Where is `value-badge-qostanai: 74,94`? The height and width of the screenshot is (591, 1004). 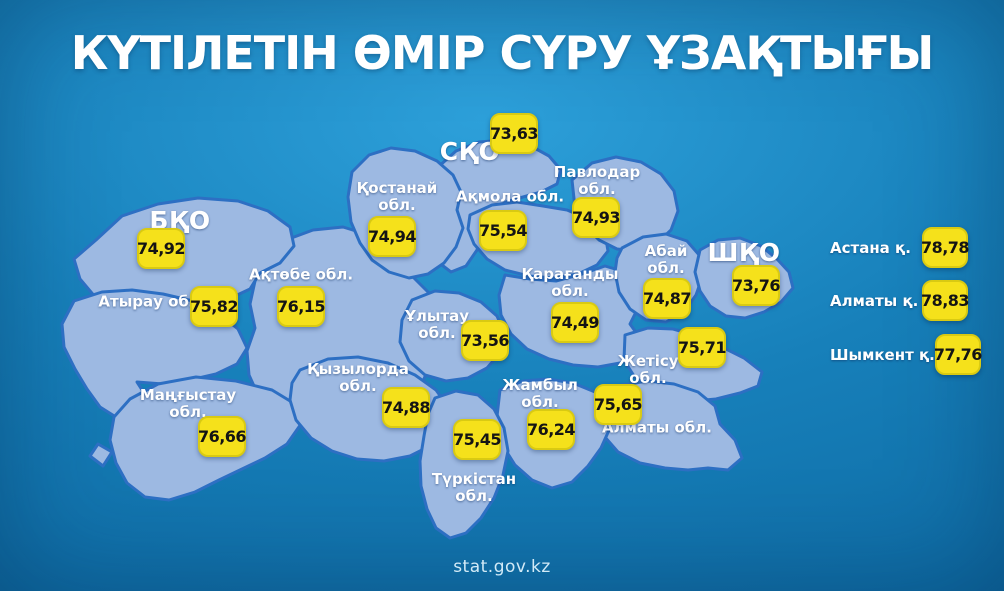
value-badge-qostanai: 74,94 is located at coordinates (392, 236).